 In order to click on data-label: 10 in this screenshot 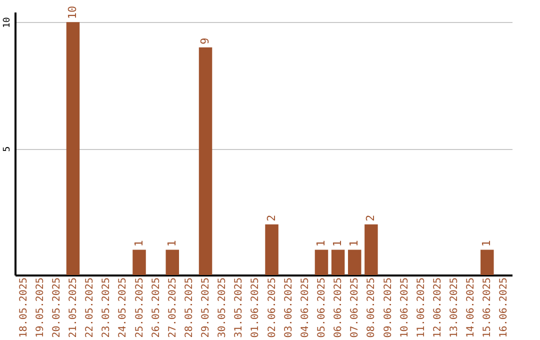, I will do `click(72, 13)`.